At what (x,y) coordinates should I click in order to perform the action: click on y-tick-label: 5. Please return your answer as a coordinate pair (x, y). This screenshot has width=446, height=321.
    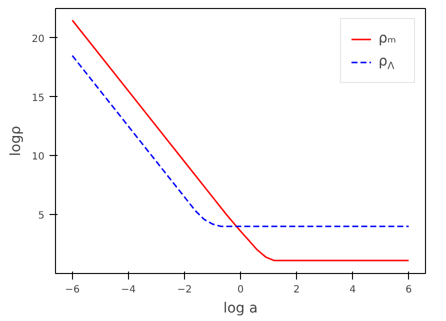
    Looking at the image, I should click on (41, 216).